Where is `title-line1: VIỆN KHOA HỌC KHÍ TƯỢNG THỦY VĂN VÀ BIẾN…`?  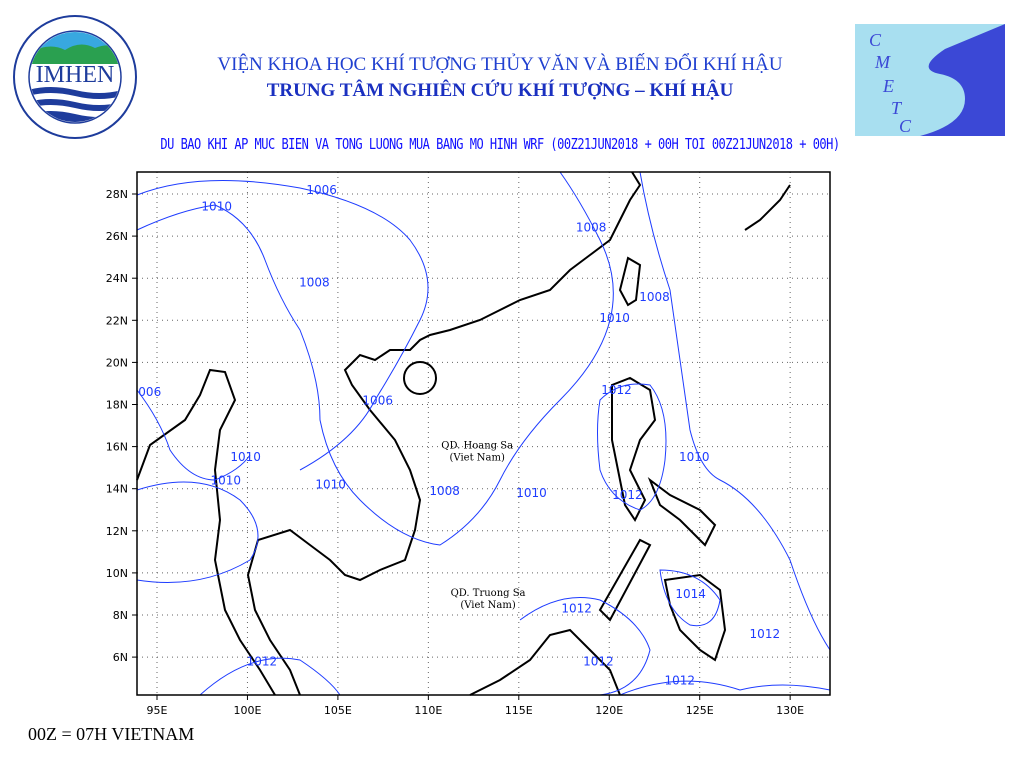 title-line1: VIỆN KHOA HỌC KHÍ TƯỢNG THỦY VĂN VÀ BIẾN… is located at coordinates (500, 64).